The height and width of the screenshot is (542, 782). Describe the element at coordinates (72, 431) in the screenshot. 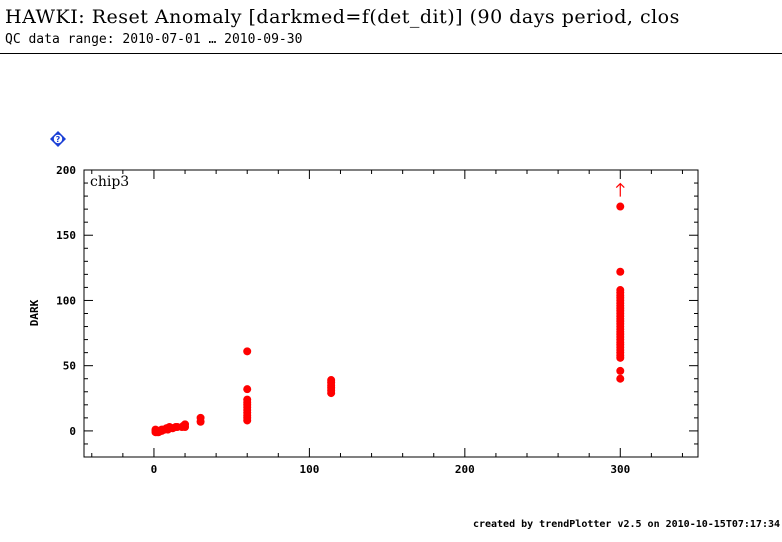

I see `y-tick-label: 0` at that location.